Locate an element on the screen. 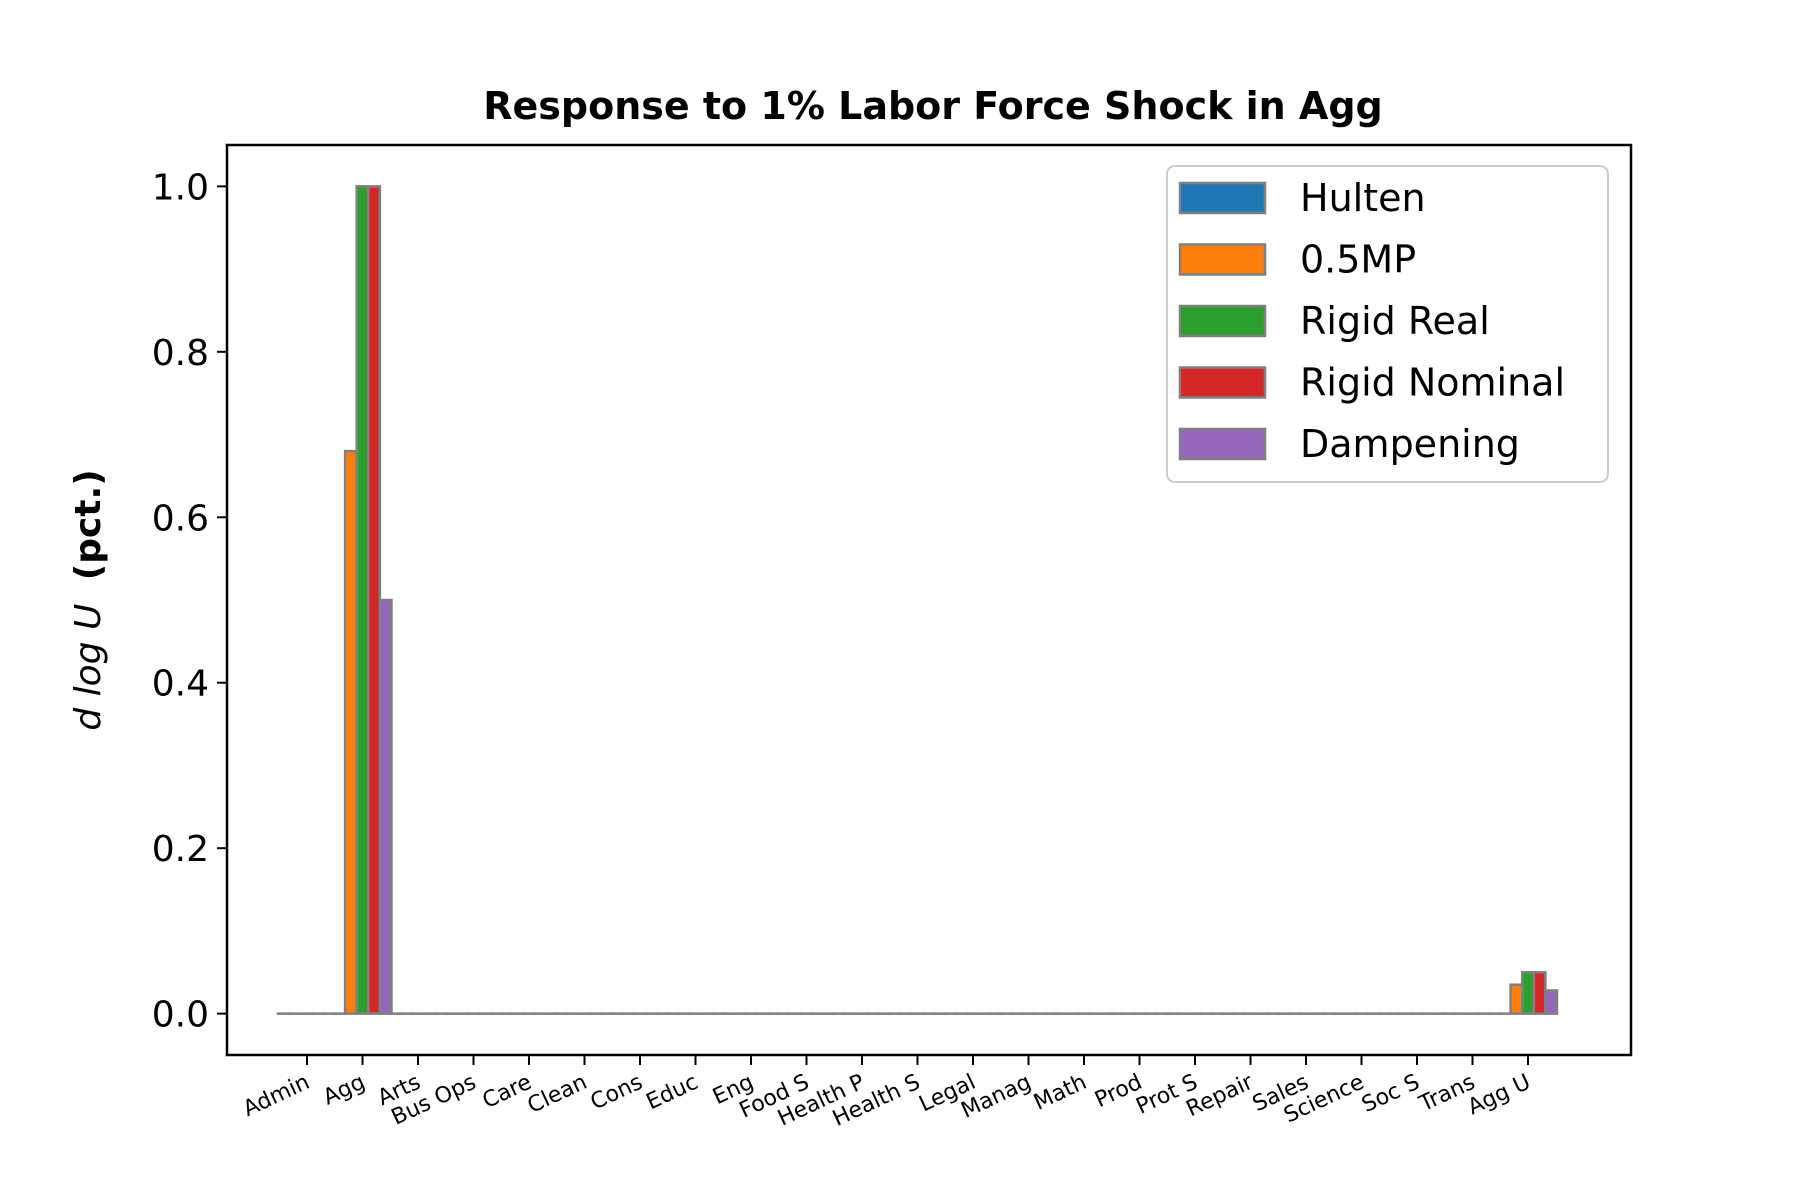 Image resolution: width=1800 pixels, height=1200 pixels. legend-swatch-rigid-real is located at coordinates (1222, 321).